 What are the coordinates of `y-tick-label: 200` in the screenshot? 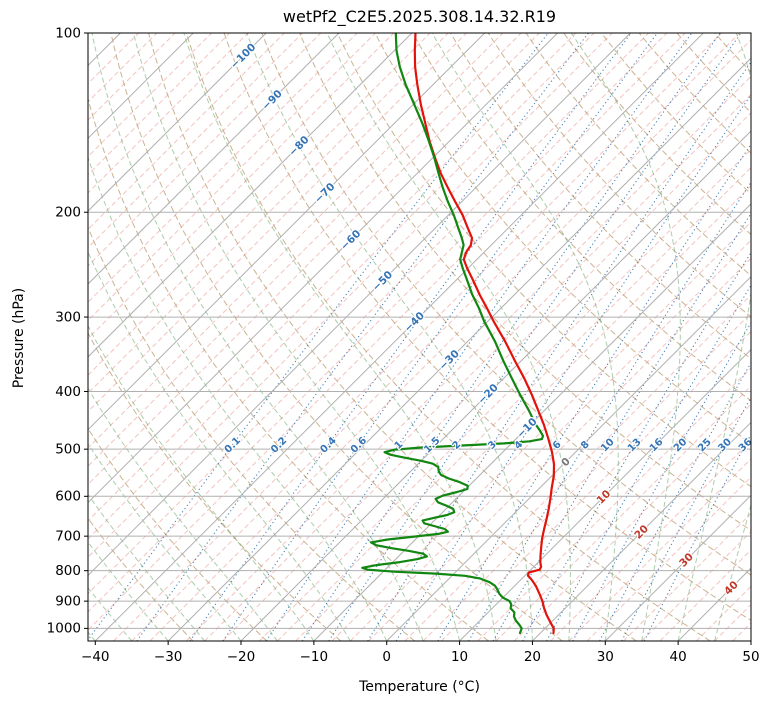 It's located at (68, 213).